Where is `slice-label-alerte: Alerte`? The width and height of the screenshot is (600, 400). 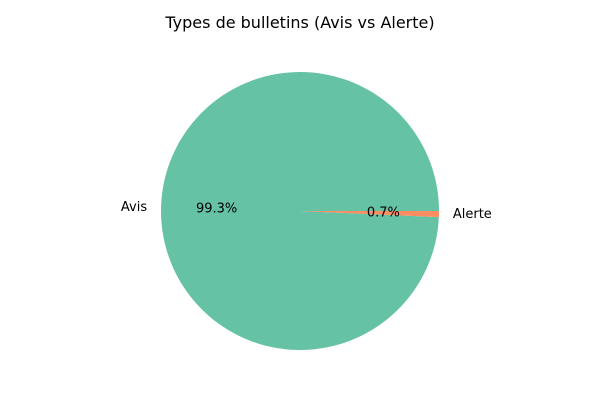
slice-label-alerte: Alerte is located at coordinates (472, 214).